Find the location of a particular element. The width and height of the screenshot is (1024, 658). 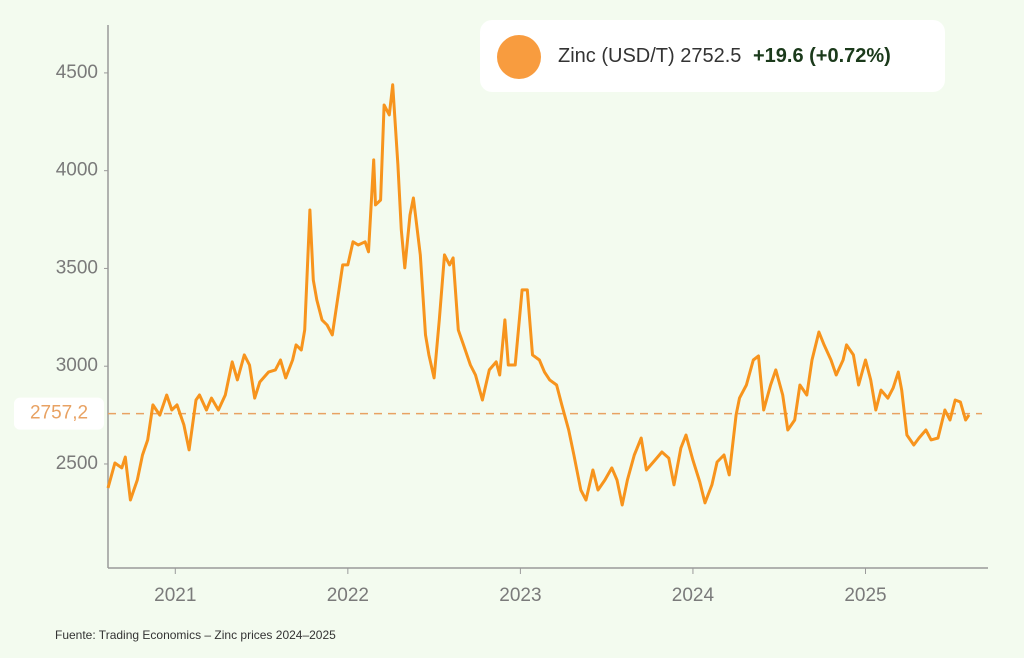

x-tick-label: 2022 is located at coordinates (348, 595).